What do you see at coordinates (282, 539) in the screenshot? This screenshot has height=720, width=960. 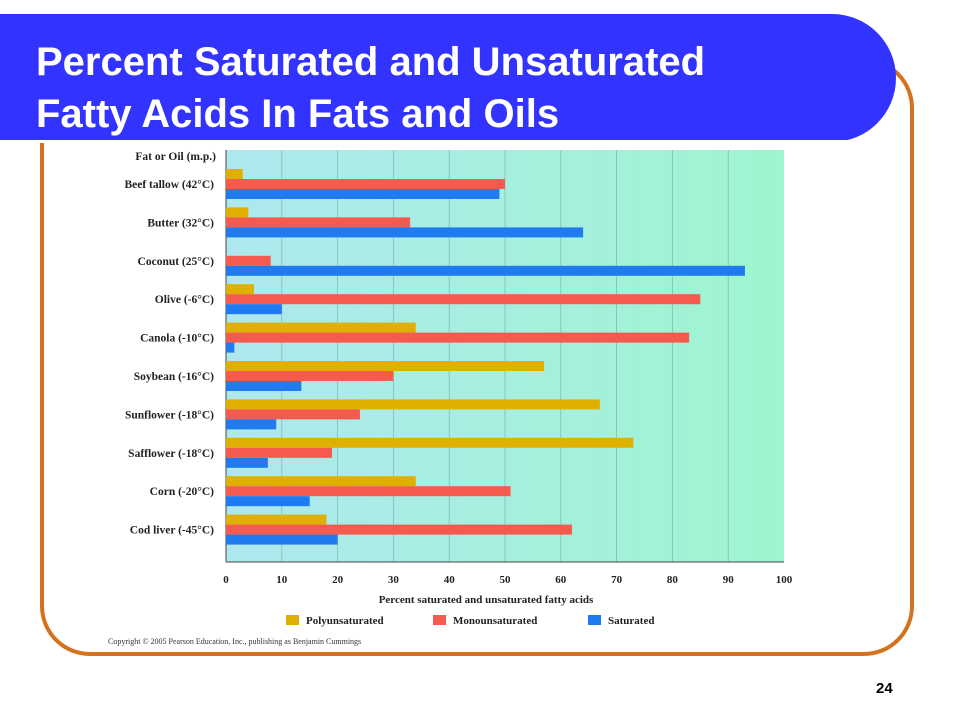 I see `bar-saturated-cod-liver-45-c` at bounding box center [282, 539].